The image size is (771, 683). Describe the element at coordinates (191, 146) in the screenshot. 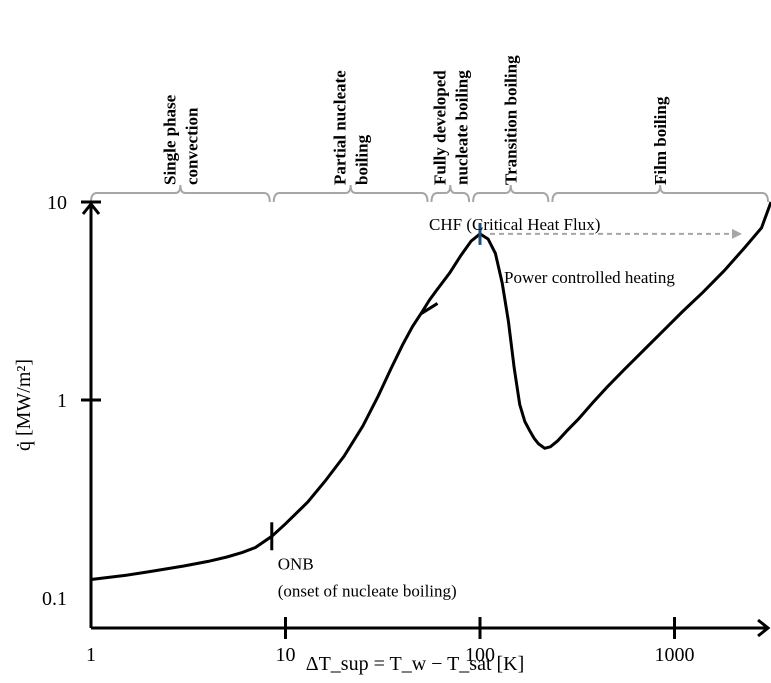

I see `regime-label: convection` at that location.